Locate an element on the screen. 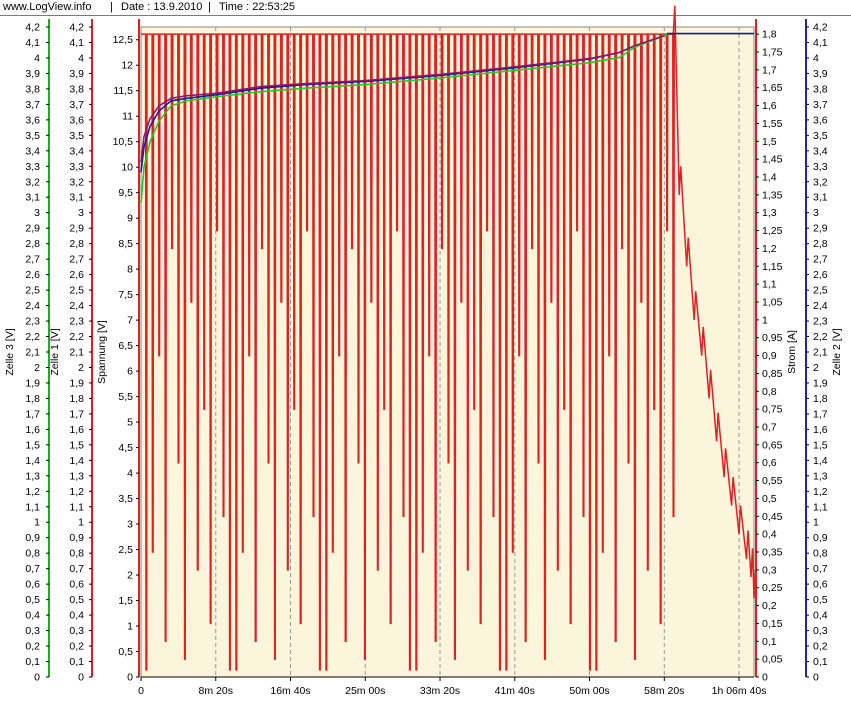 Image resolution: width=851 pixels, height=702 pixels. zelle2-tick-label: 0,4 is located at coordinates (820, 616).